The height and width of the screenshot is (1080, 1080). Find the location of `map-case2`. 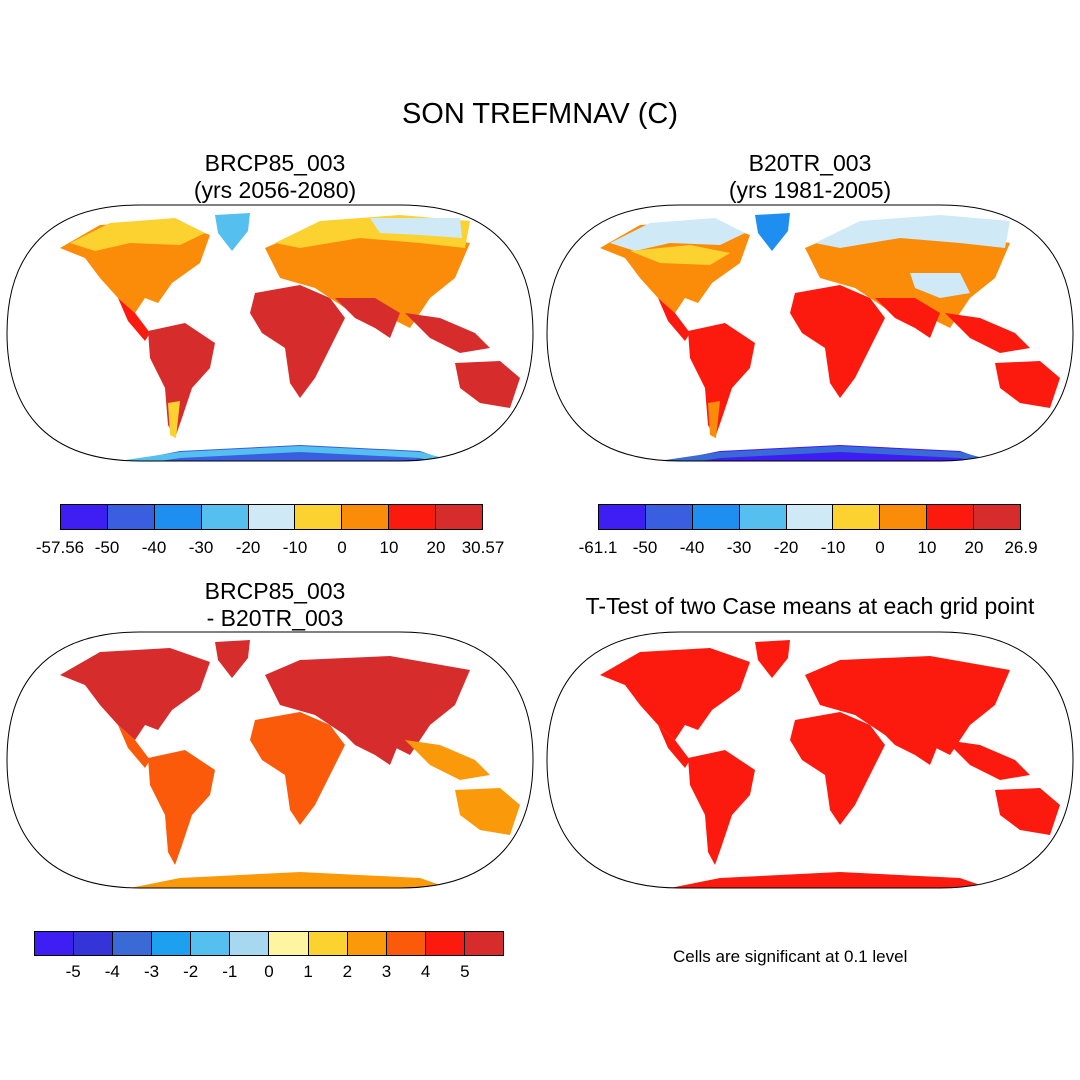

map-case2 is located at coordinates (810, 333).